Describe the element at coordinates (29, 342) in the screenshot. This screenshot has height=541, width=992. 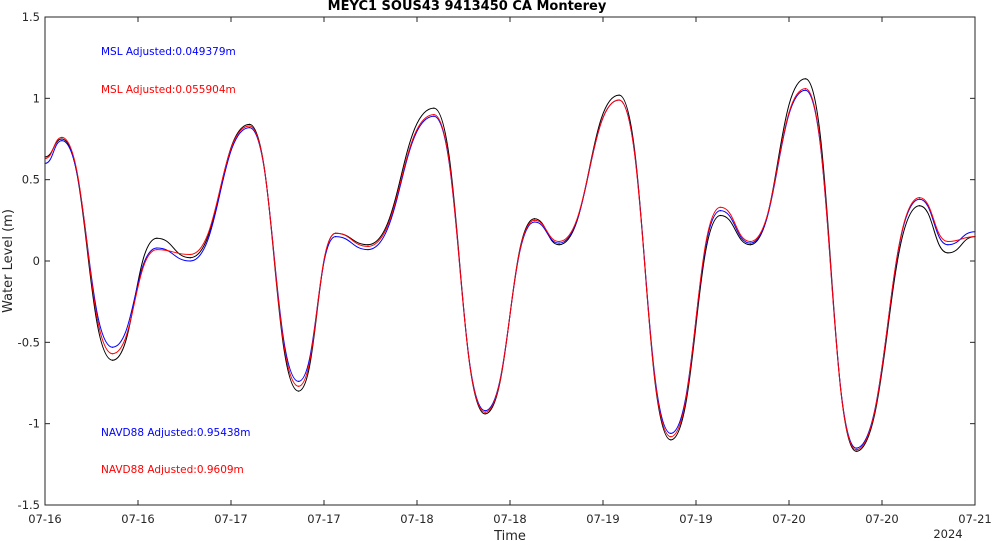
I see `y-tick-label: -0.5` at that location.